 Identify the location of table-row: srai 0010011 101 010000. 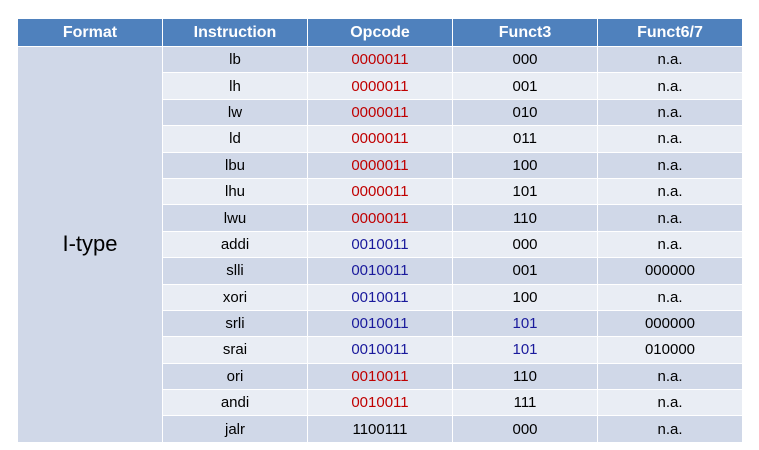
(380, 350).